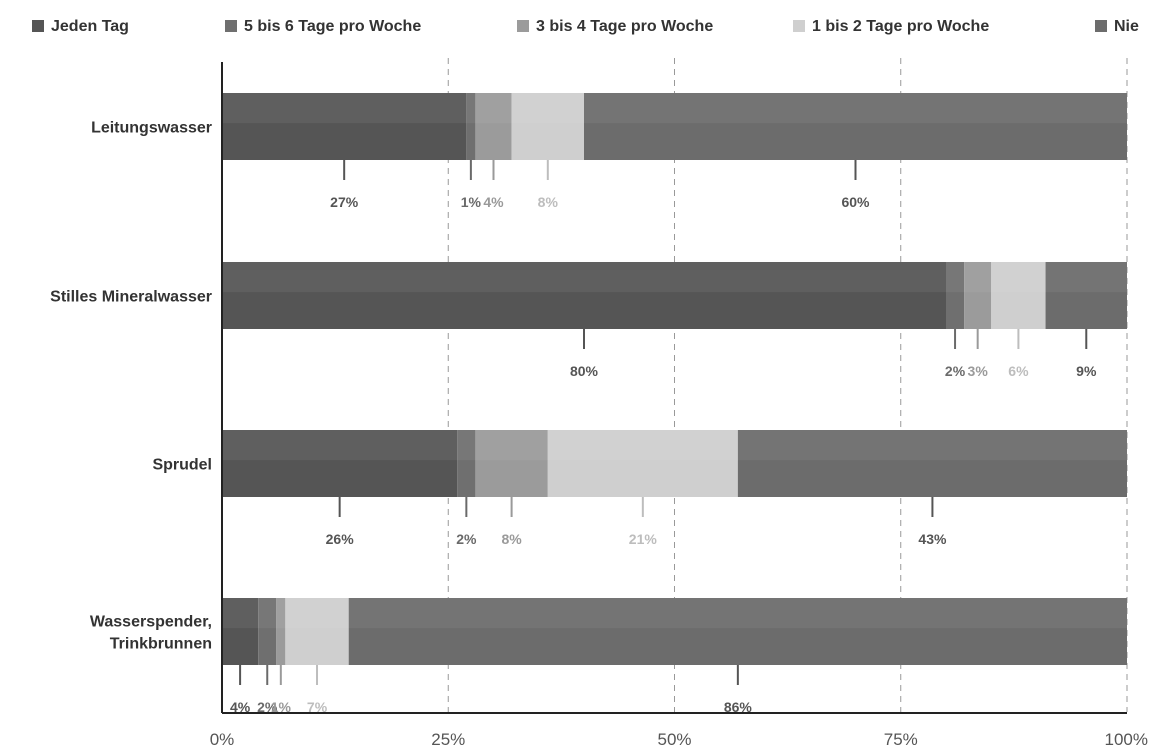 The width and height of the screenshot is (1158, 751). I want to click on data-label-1-3: 6%, so click(1018, 371).